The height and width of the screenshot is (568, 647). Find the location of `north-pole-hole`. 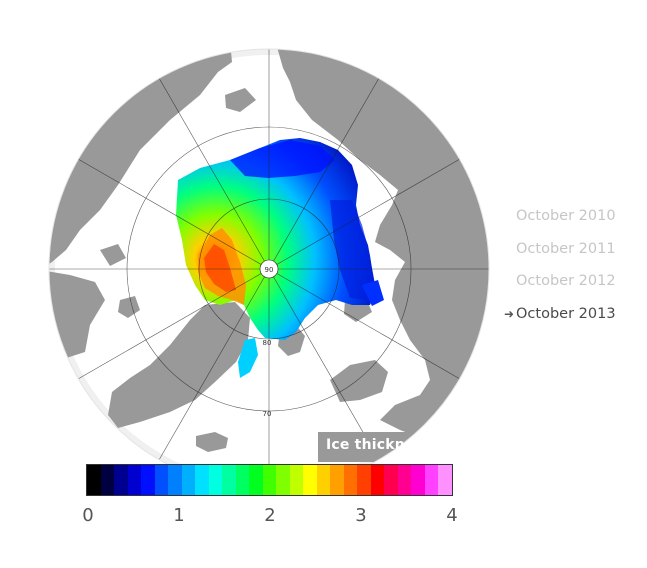

north-pole-hole is located at coordinates (269, 269).